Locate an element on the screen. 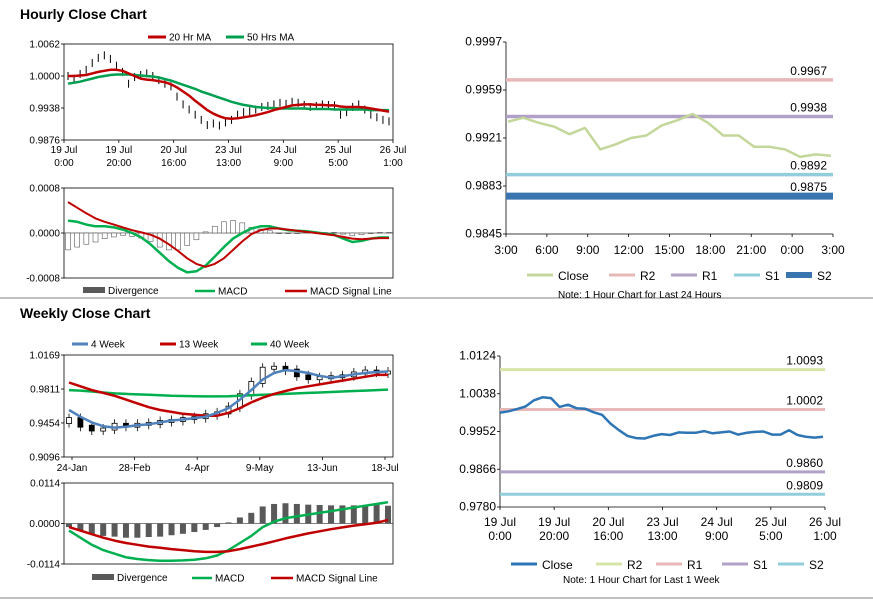  hourly-legend-divergence-label: Divergence is located at coordinates (133, 291).